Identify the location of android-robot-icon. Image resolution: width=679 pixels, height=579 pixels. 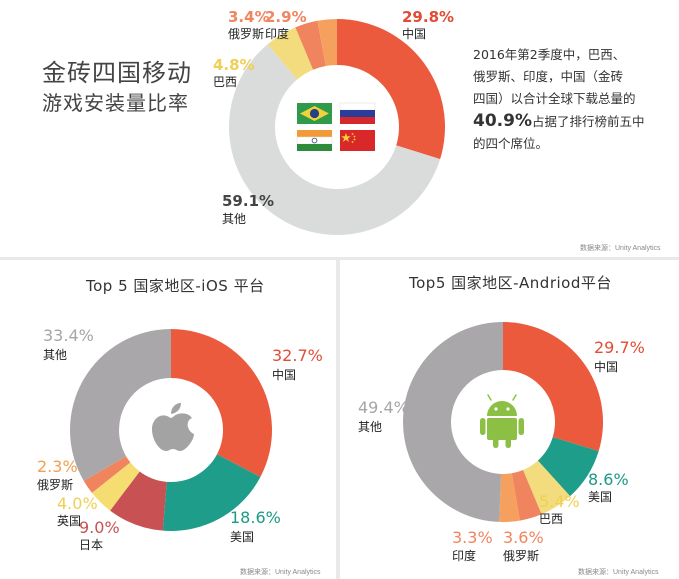
(502, 421).